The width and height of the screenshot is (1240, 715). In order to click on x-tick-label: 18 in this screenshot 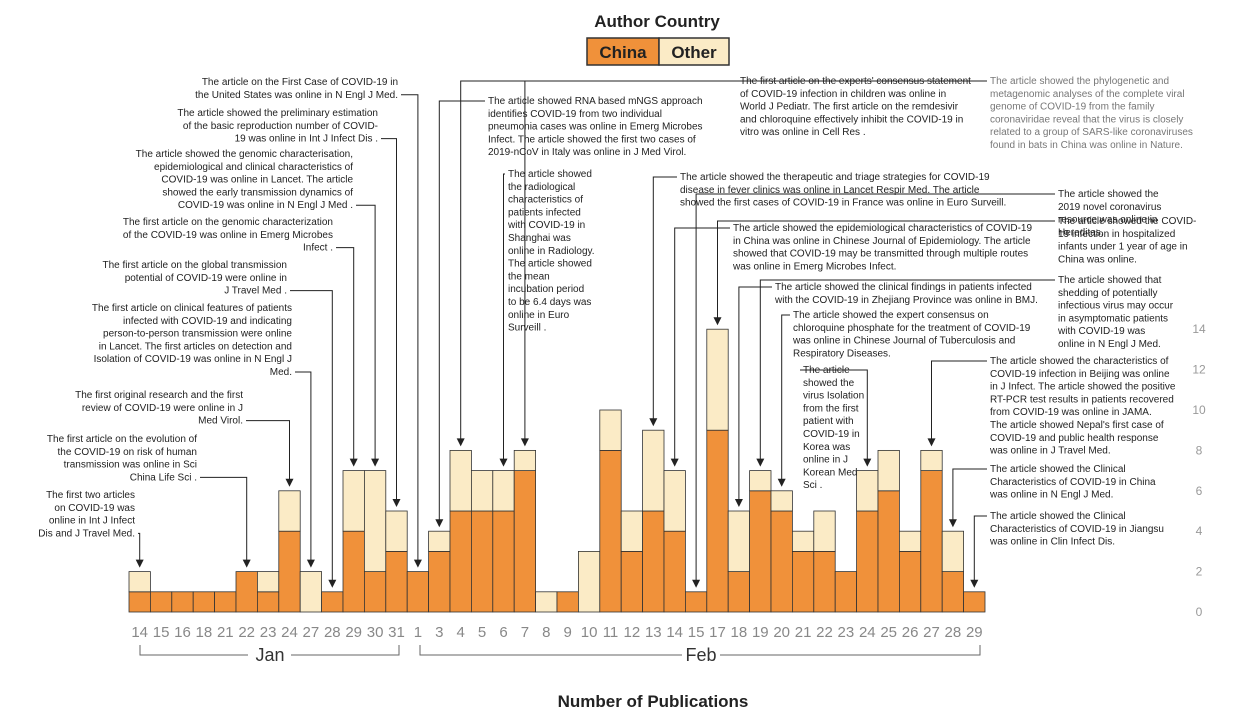, I will do `click(739, 632)`.